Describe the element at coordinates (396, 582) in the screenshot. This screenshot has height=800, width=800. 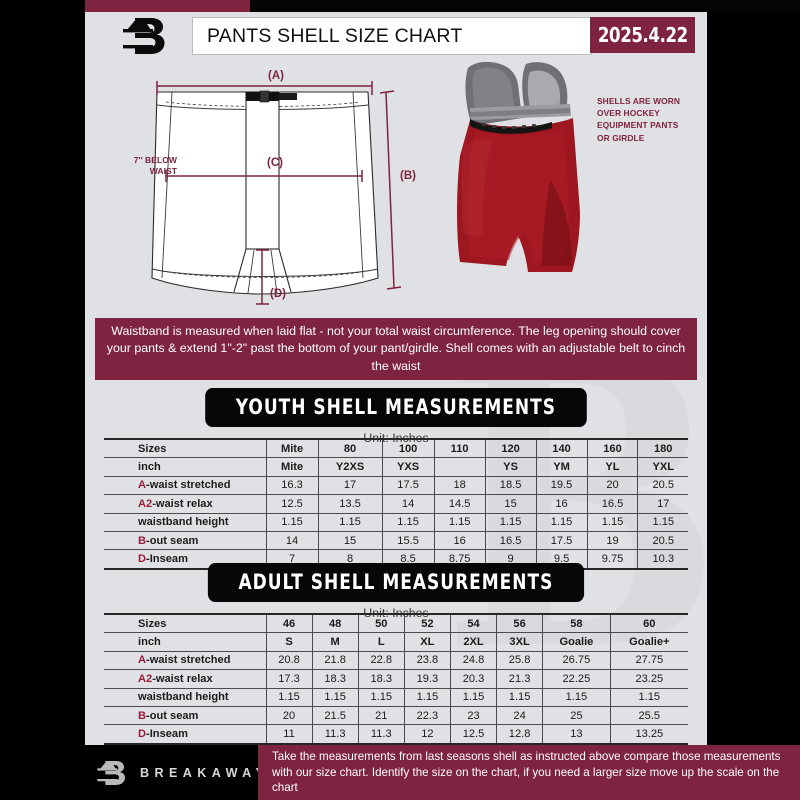
I see `adult-heading: ADULT SHELL MEASUREMENTS` at that location.